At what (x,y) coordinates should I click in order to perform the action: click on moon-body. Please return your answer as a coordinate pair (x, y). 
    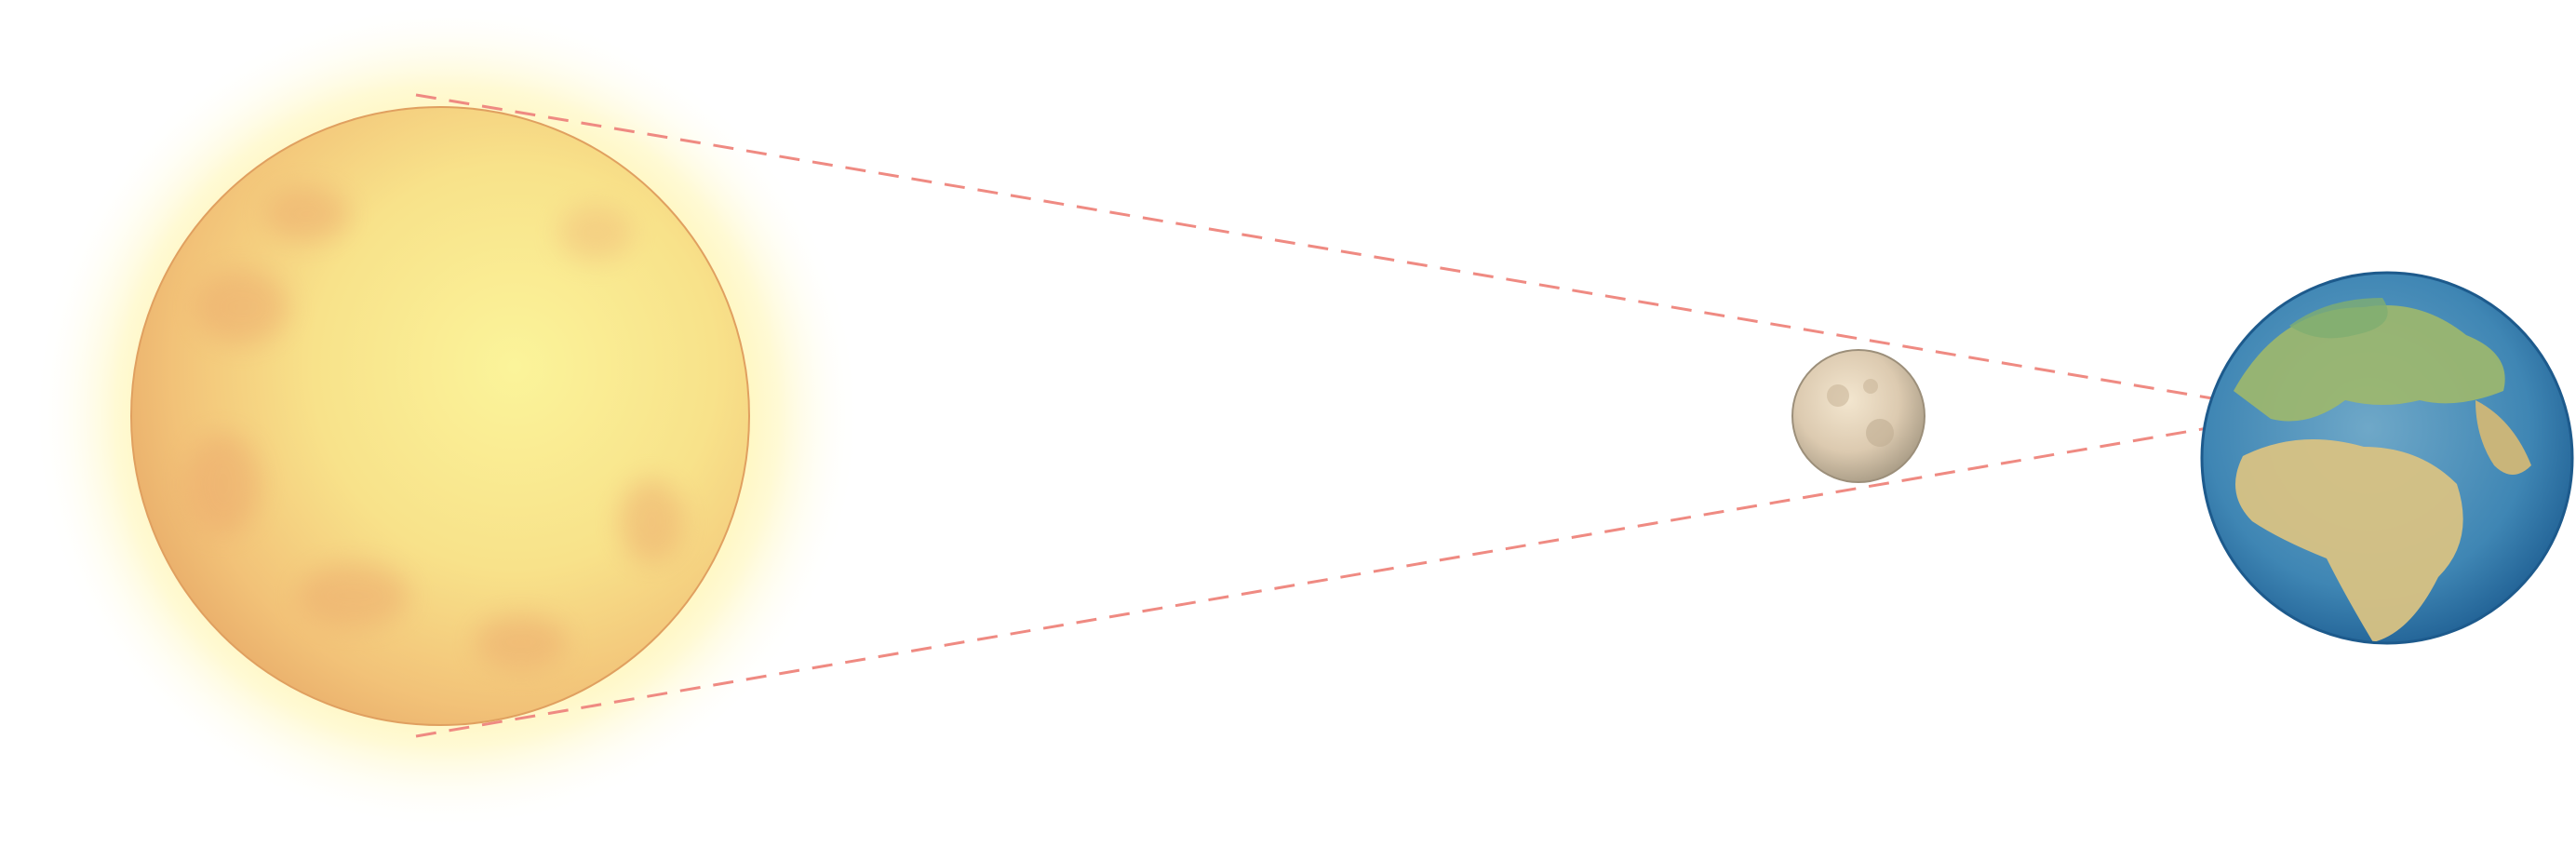
    Looking at the image, I should click on (1858, 416).